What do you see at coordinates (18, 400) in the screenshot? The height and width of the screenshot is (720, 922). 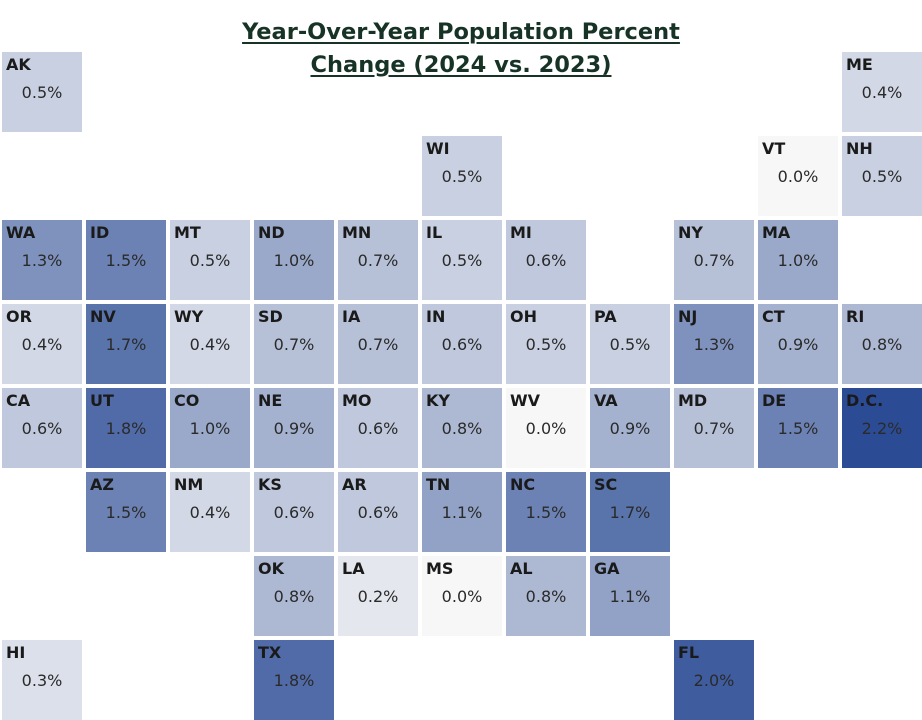 I see `state-abbreviation: CA` at bounding box center [18, 400].